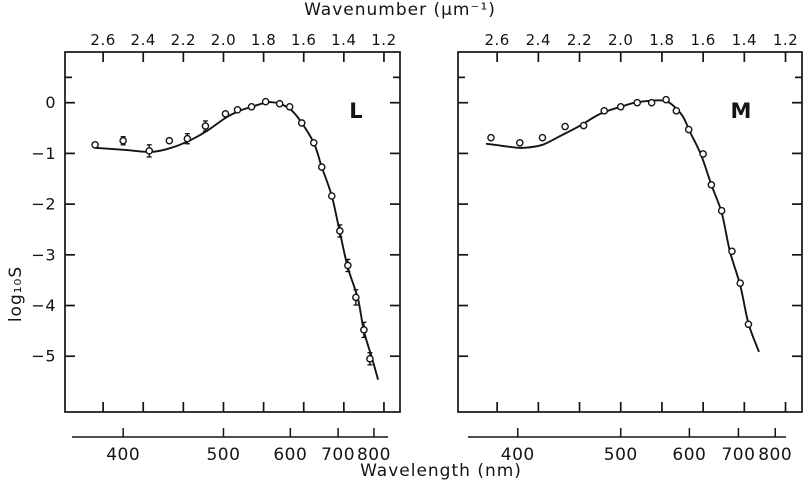 The height and width of the screenshot is (492, 810). What do you see at coordinates (43, 153) in the screenshot?
I see `y-tick-label: −1` at bounding box center [43, 153].